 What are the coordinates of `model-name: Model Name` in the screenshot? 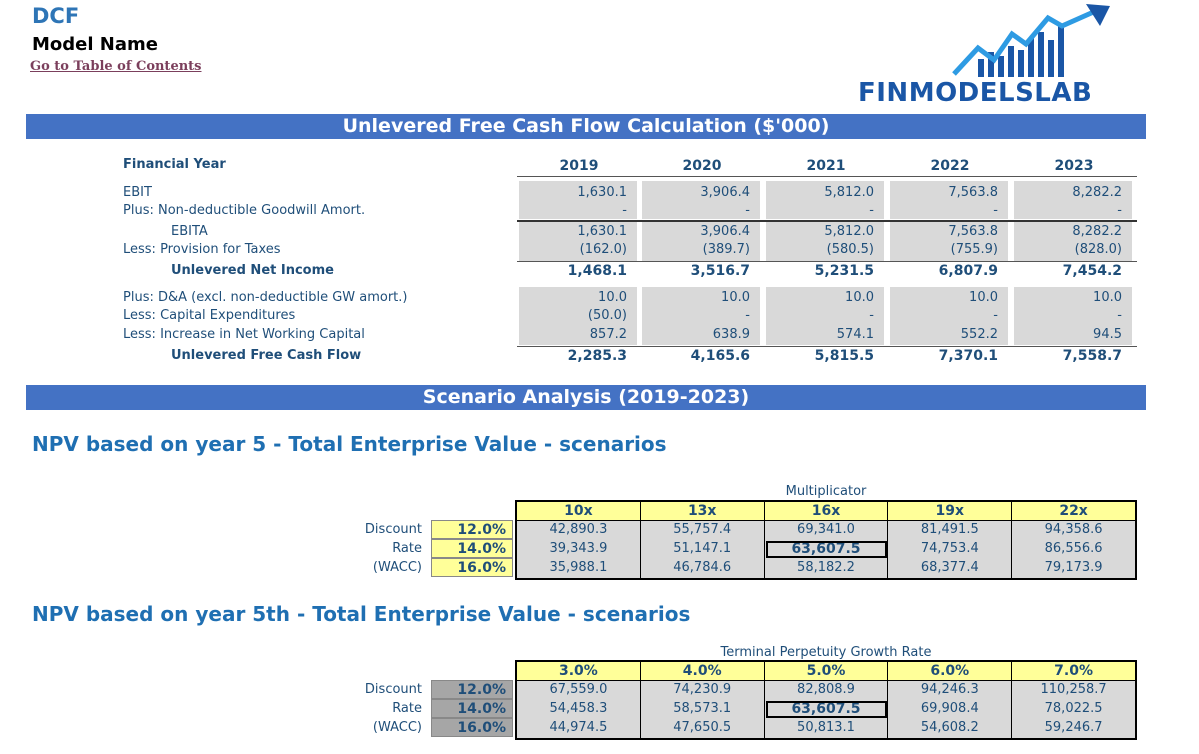 It's located at (95, 44).